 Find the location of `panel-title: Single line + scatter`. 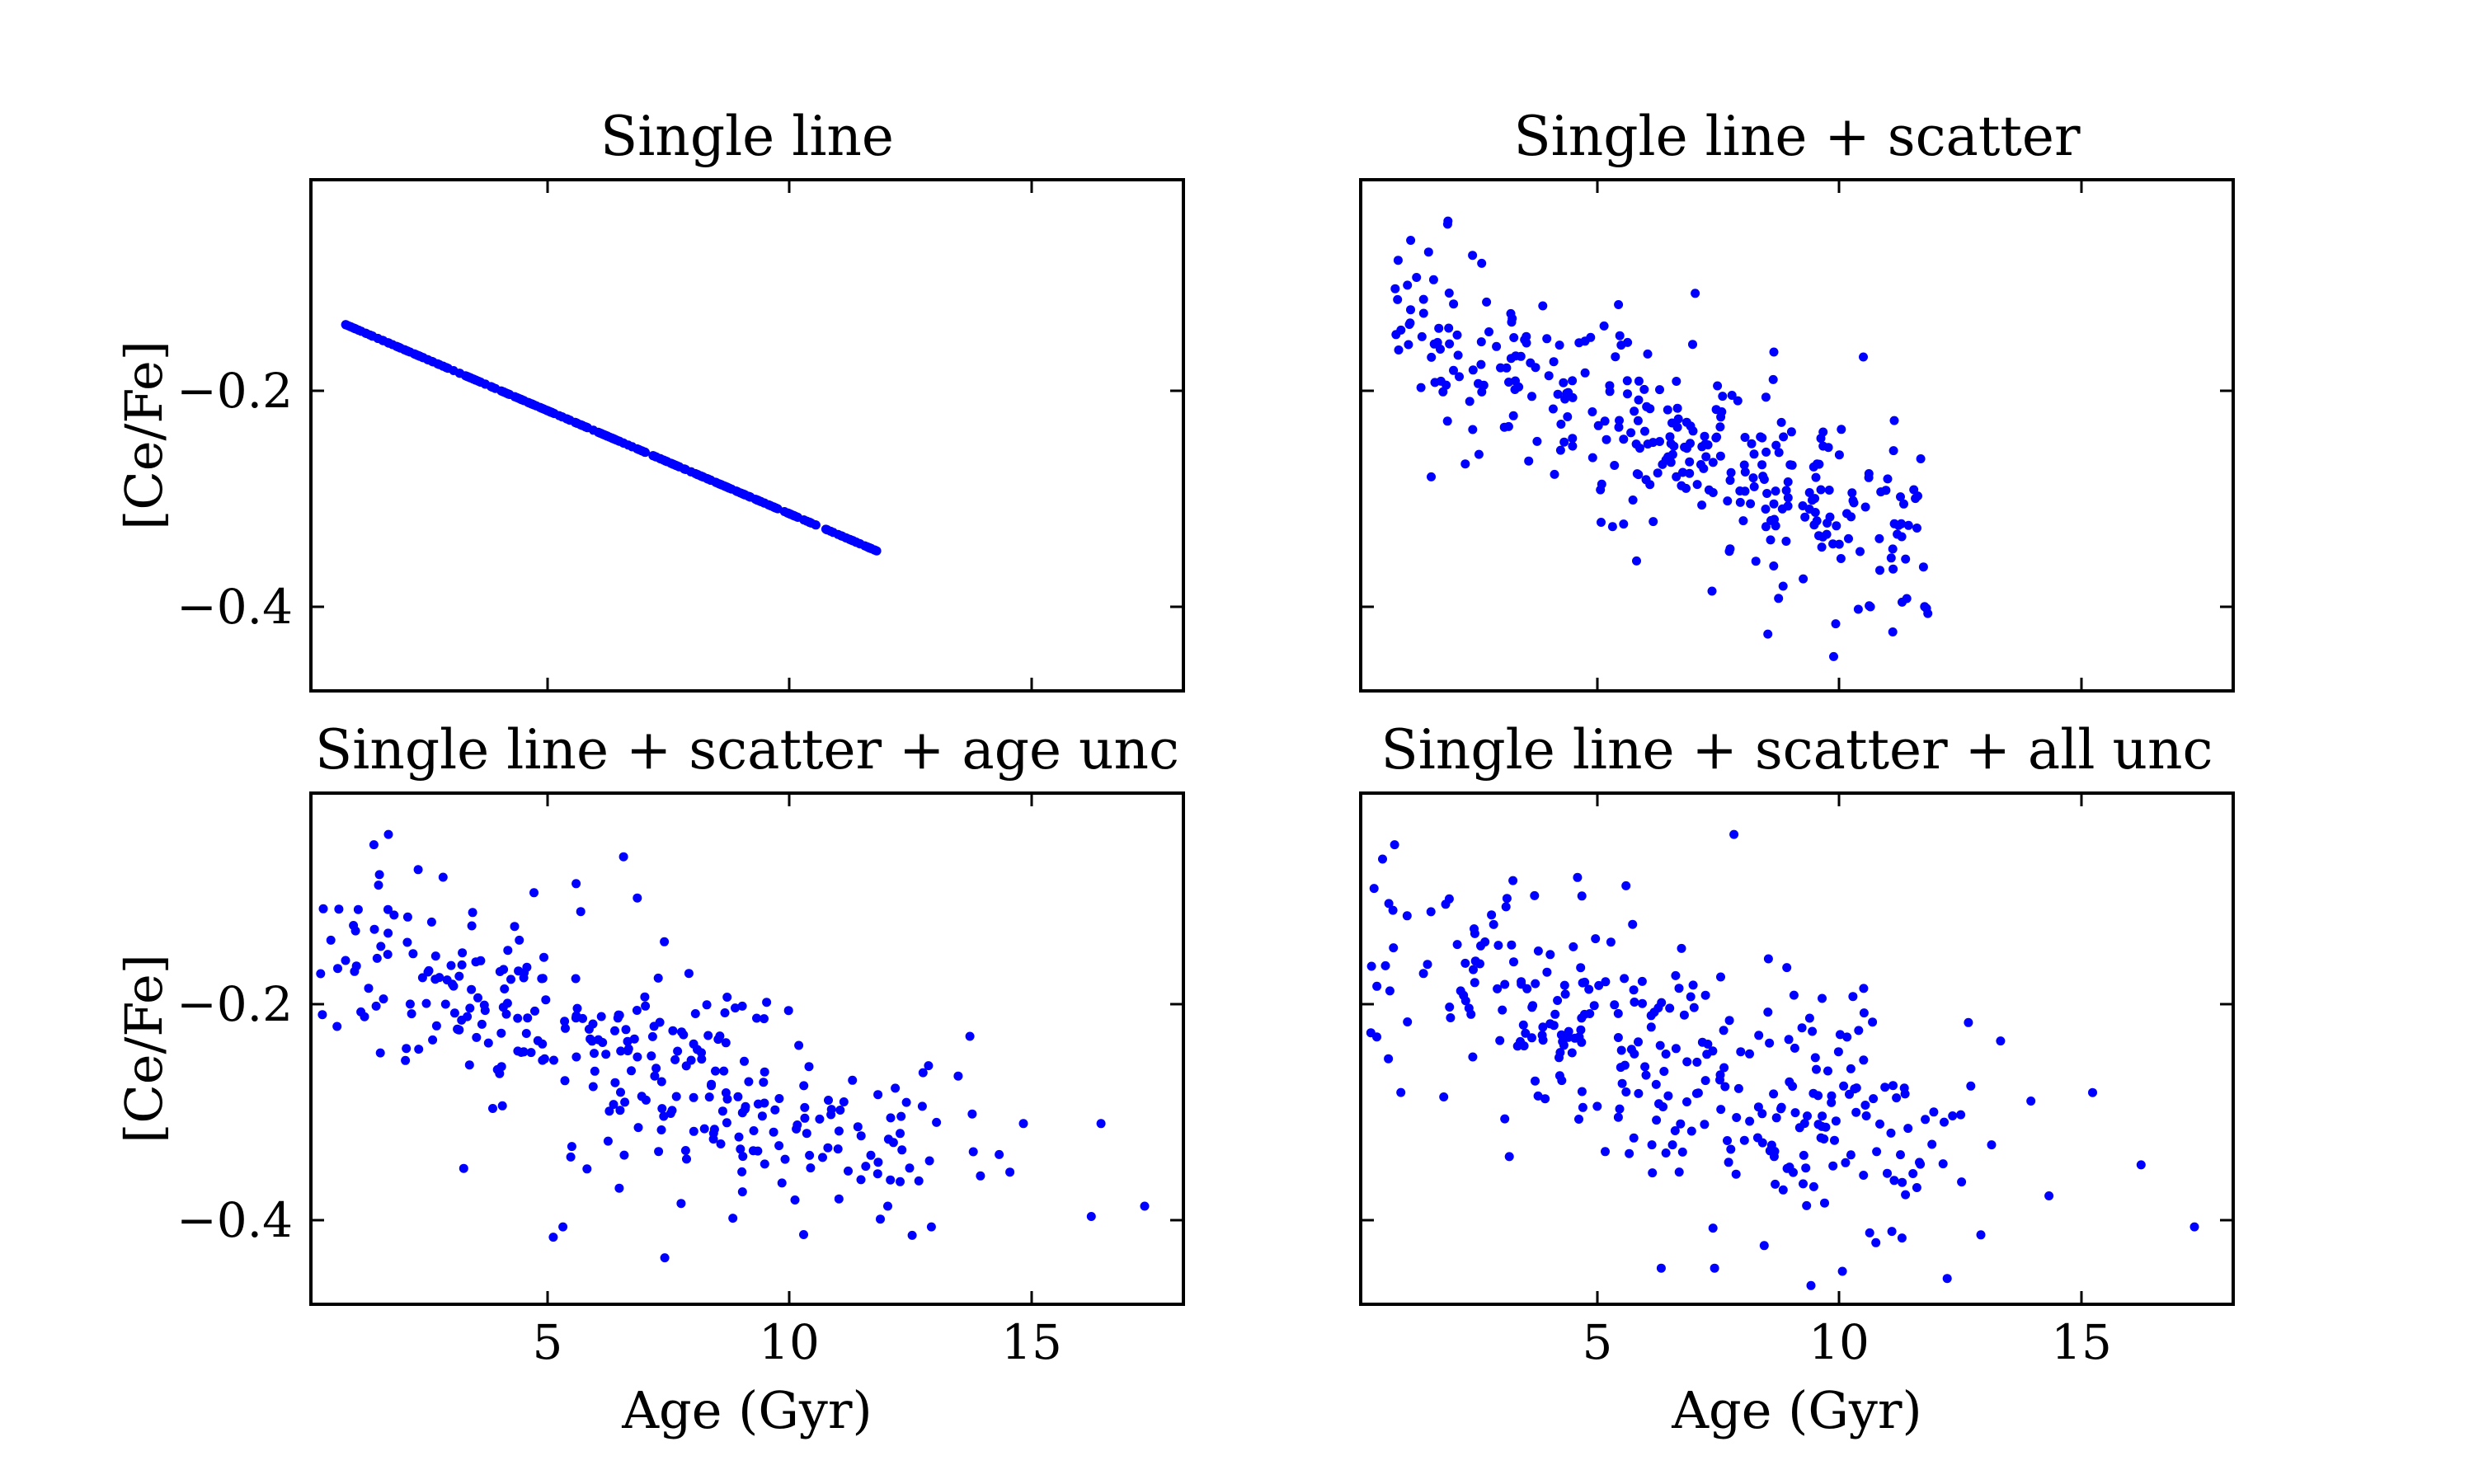

panel-title: Single line + scatter is located at coordinates (1797, 136).